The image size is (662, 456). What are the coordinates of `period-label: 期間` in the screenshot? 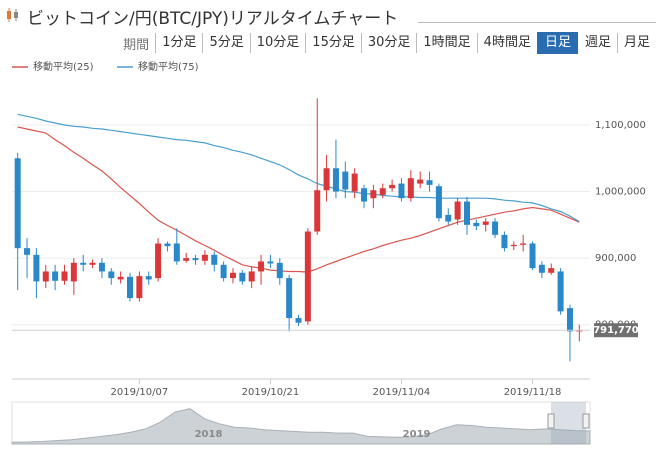 It's located at (136, 45).